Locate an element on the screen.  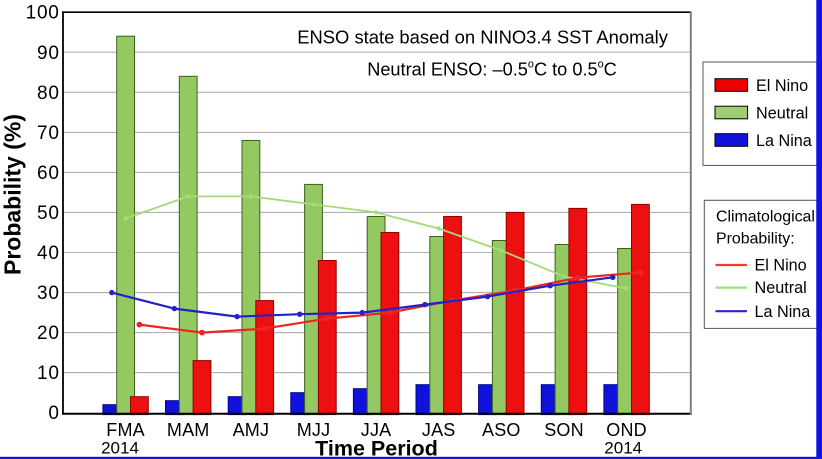
svg-text: 60 is located at coordinates (48, 173).